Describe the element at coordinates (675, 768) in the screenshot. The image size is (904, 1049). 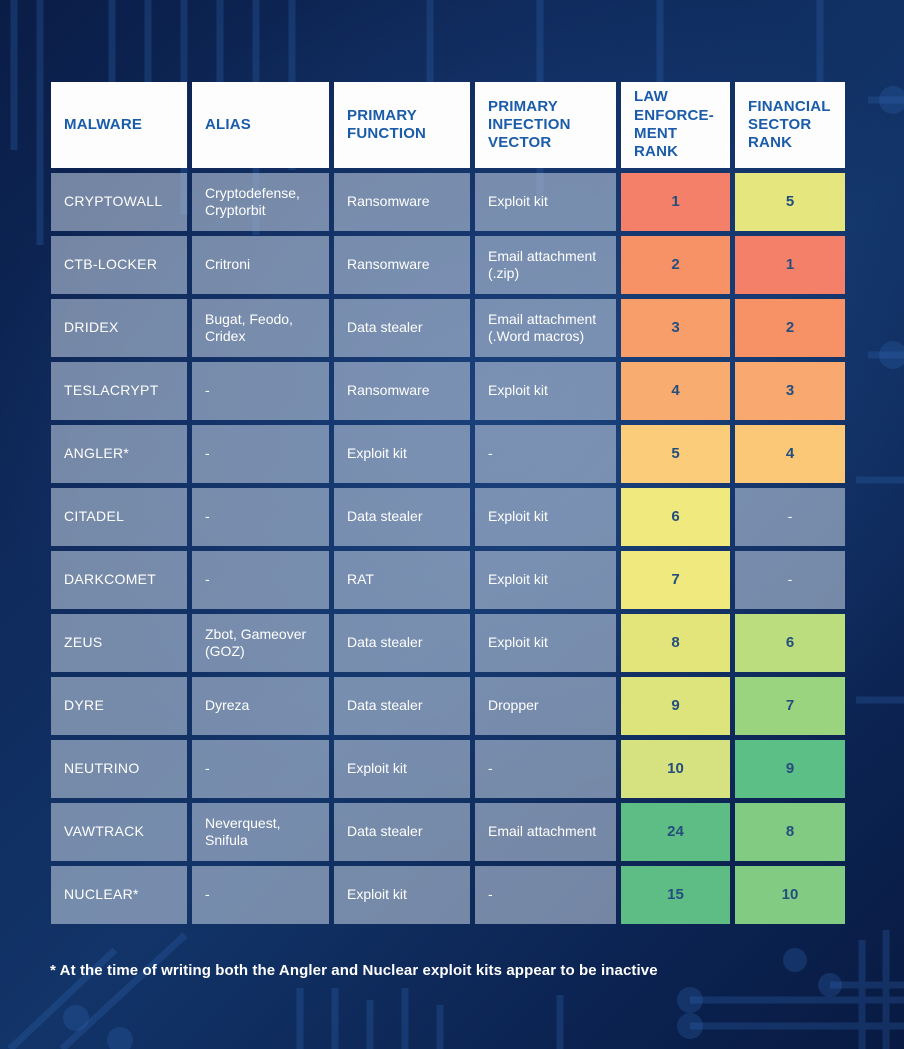
I see `cell-law-enforcement-rank-value: 10` at that location.